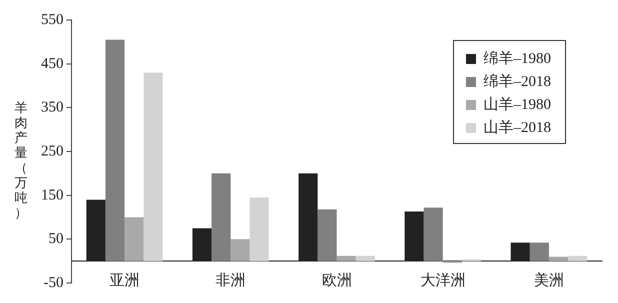  What do you see at coordinates (517, 105) in the screenshot?
I see `legend-label: 山羊–1980` at bounding box center [517, 105].